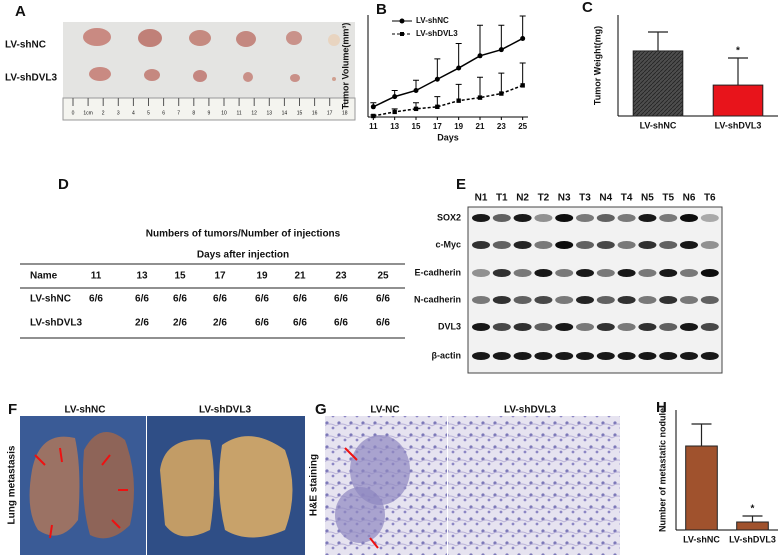 The width and height of the screenshot is (784, 557). I want to click on ruler-label: 13, so click(270, 113).